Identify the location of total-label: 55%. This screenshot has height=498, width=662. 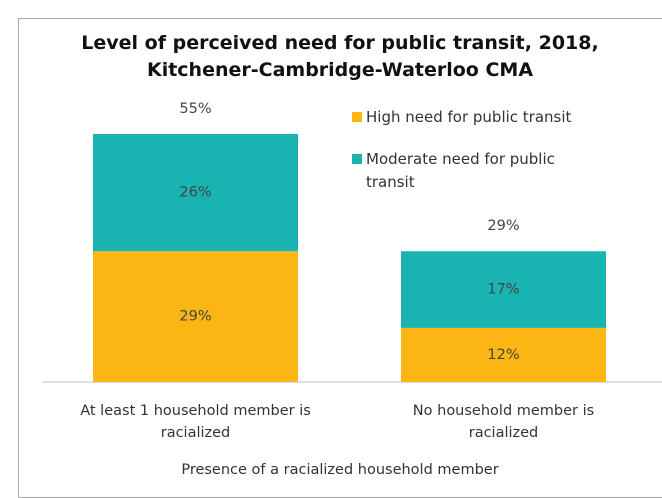
(195, 109).